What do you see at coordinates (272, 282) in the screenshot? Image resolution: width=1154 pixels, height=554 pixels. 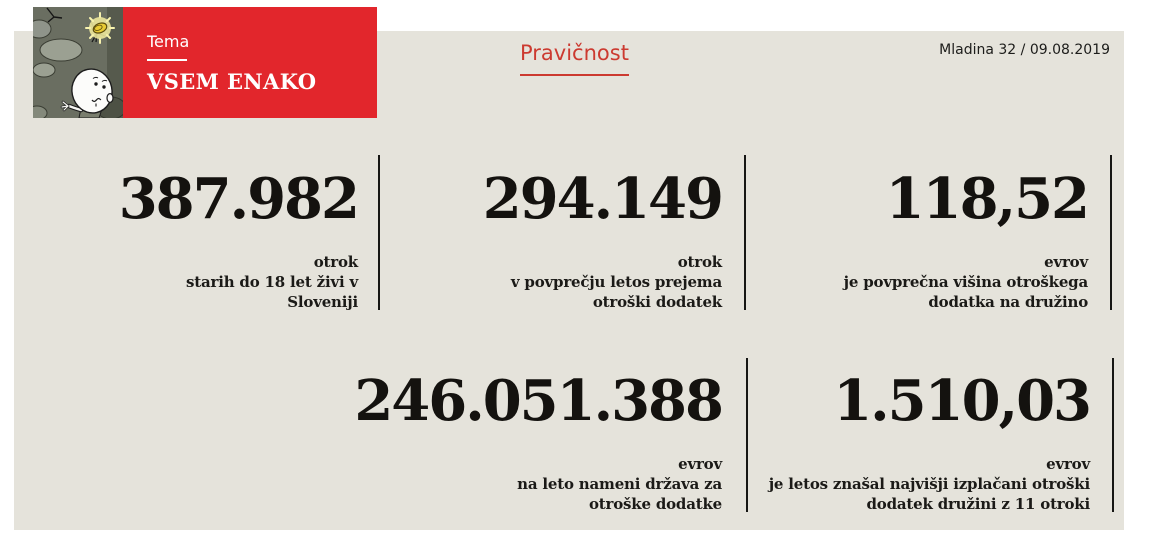 I see `stat-label: otrok starih do 18 let živi v Sloveniji` at bounding box center [272, 282].